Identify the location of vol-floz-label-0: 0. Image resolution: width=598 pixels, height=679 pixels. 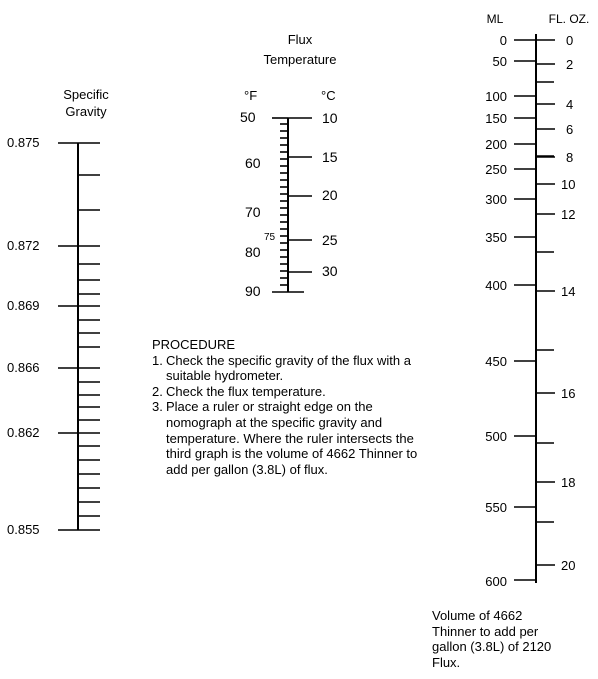
(569, 40).